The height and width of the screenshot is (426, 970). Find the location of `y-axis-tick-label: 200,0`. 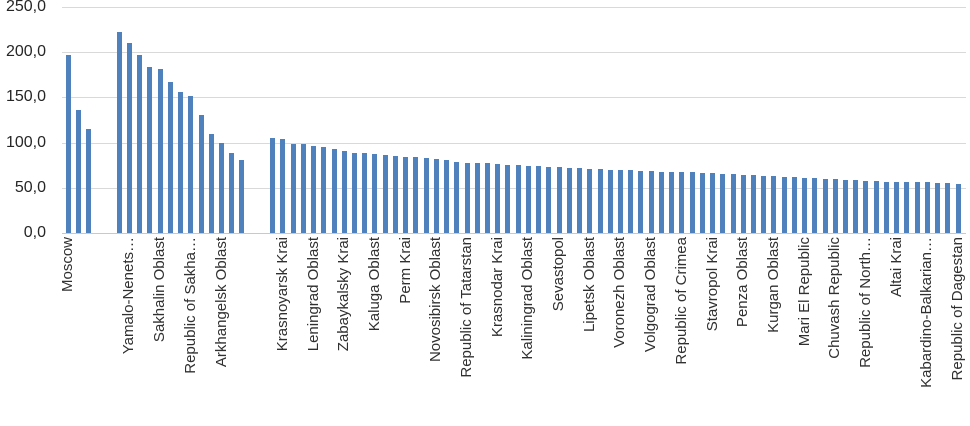

y-axis-tick-label: 200,0 is located at coordinates (25, 52).